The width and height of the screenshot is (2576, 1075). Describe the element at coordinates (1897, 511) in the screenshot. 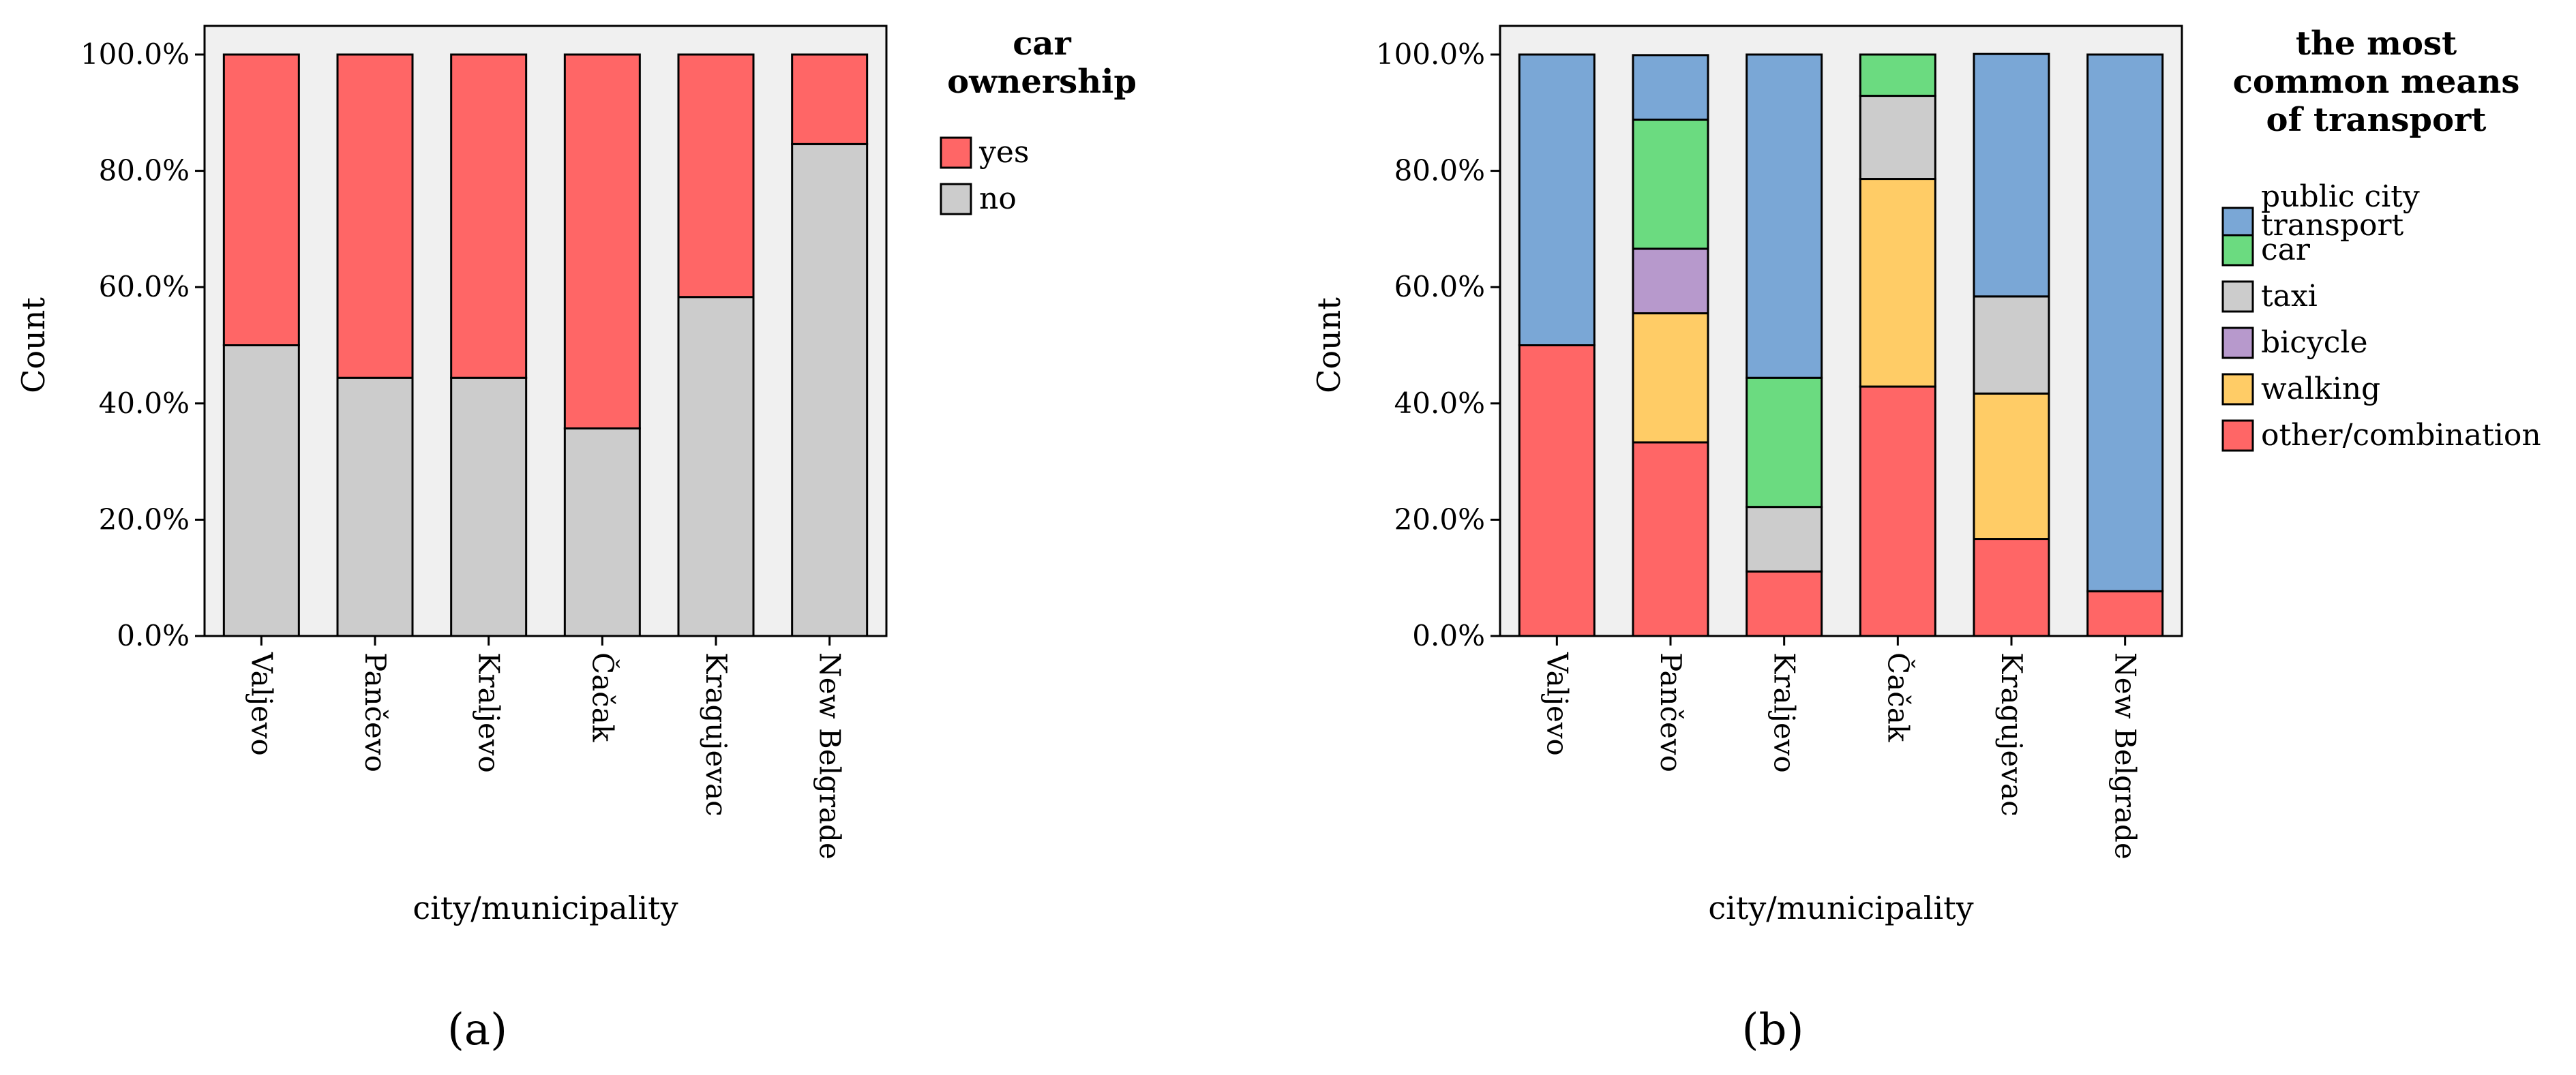

I see `chart-b-bar-čačak-other-combination` at that location.